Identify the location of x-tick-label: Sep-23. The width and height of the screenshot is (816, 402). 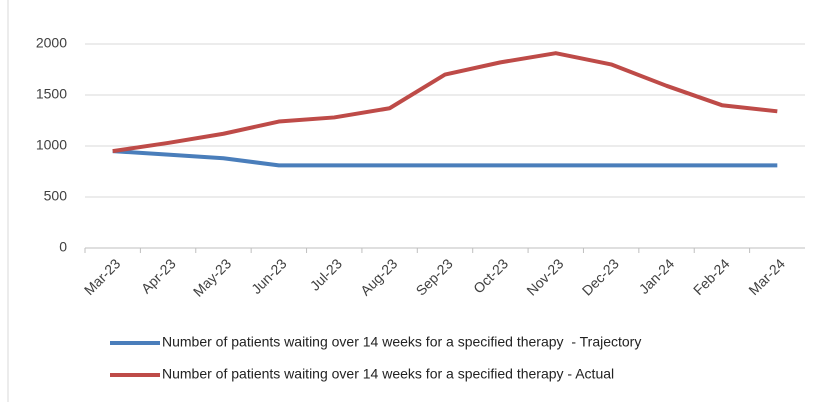
(433, 276).